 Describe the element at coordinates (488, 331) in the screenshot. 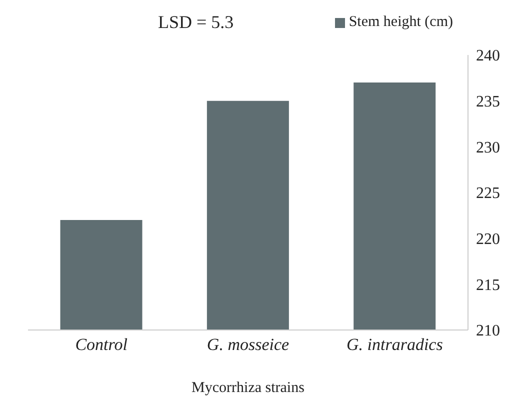

I see `y-tick-label: 210` at that location.